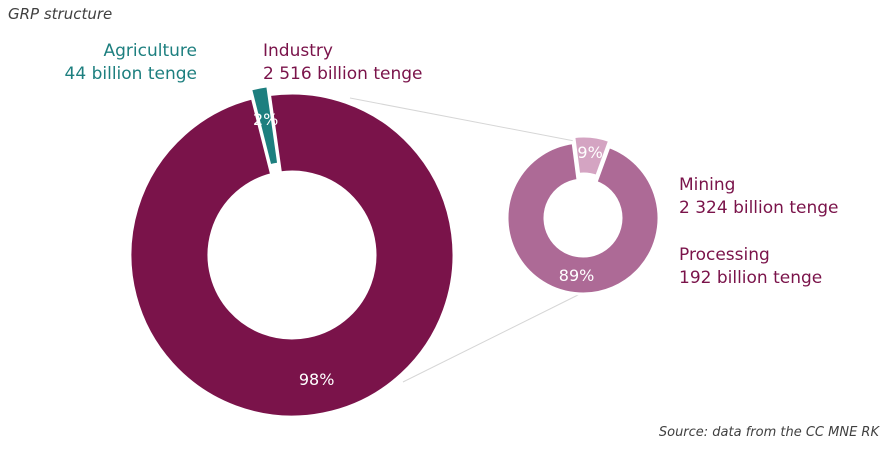  I want to click on agriculture-label: Agriculture 44 billion tenge, so click(108, 63).